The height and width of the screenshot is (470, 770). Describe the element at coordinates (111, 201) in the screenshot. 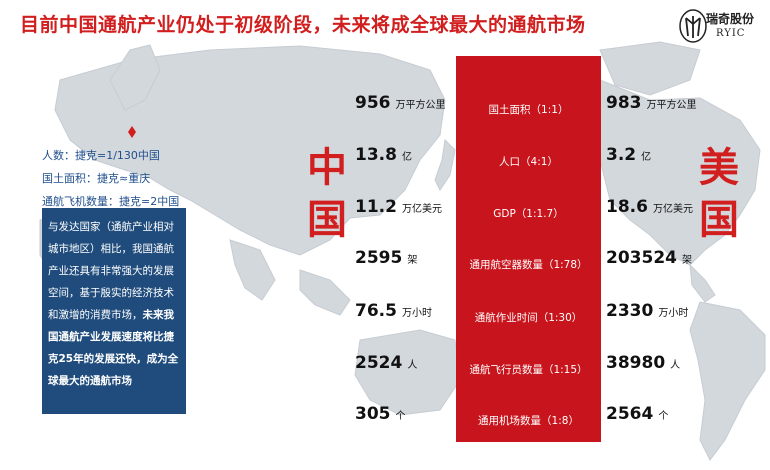

I see `info-line-aircraft: 通航飞机数量：捷克=2中国` at that location.